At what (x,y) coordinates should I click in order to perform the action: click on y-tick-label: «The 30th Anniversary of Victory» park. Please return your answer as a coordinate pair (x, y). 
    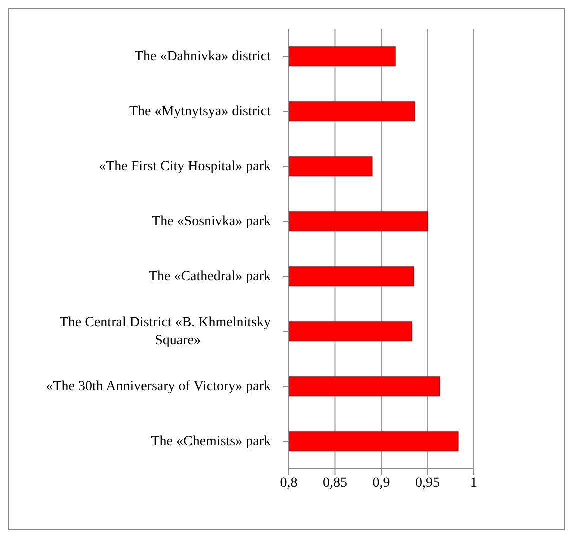
    Looking at the image, I should click on (158, 386).